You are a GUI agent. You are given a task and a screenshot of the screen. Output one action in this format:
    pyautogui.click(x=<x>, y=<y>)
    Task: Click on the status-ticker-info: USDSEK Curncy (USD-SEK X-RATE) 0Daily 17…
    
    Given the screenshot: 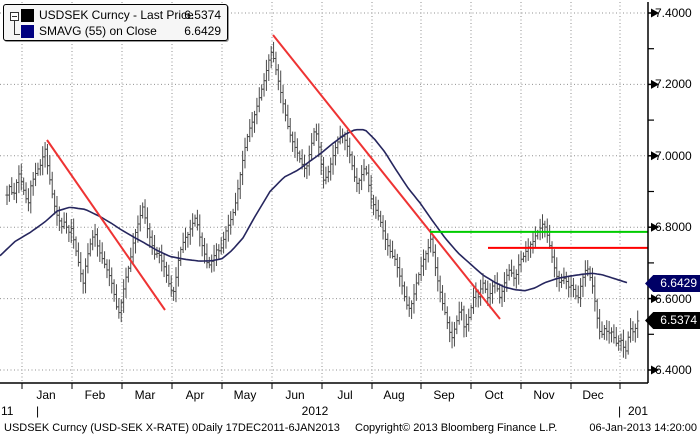 What is the action you would take?
    pyautogui.click(x=172, y=428)
    